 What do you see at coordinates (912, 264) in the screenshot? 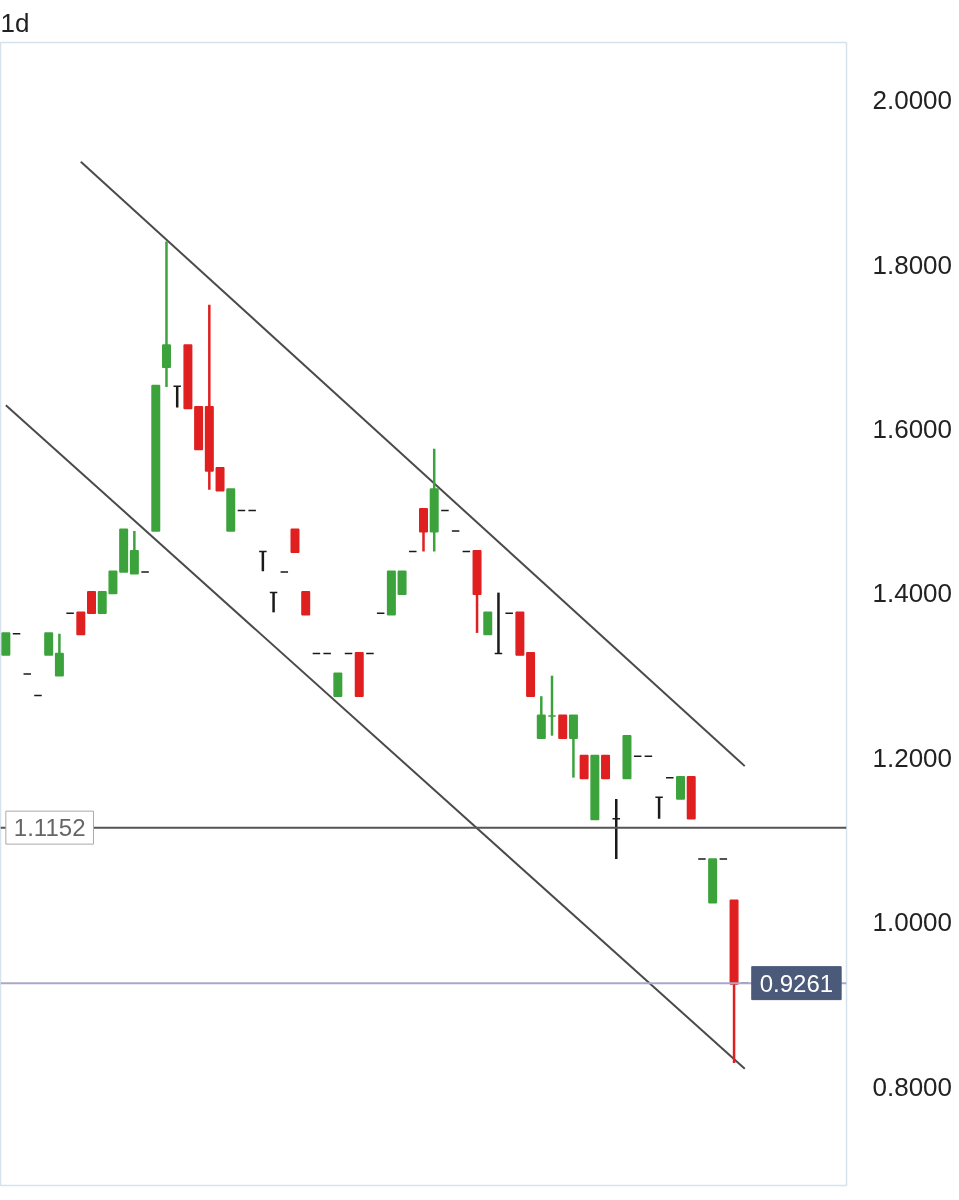
I see `y-tick-label: 1.8000` at bounding box center [912, 264].